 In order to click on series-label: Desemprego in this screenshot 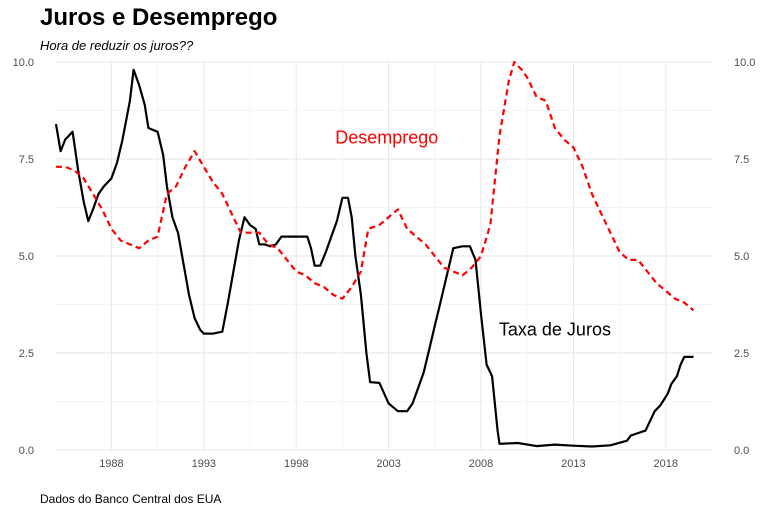, I will do `click(386, 137)`.